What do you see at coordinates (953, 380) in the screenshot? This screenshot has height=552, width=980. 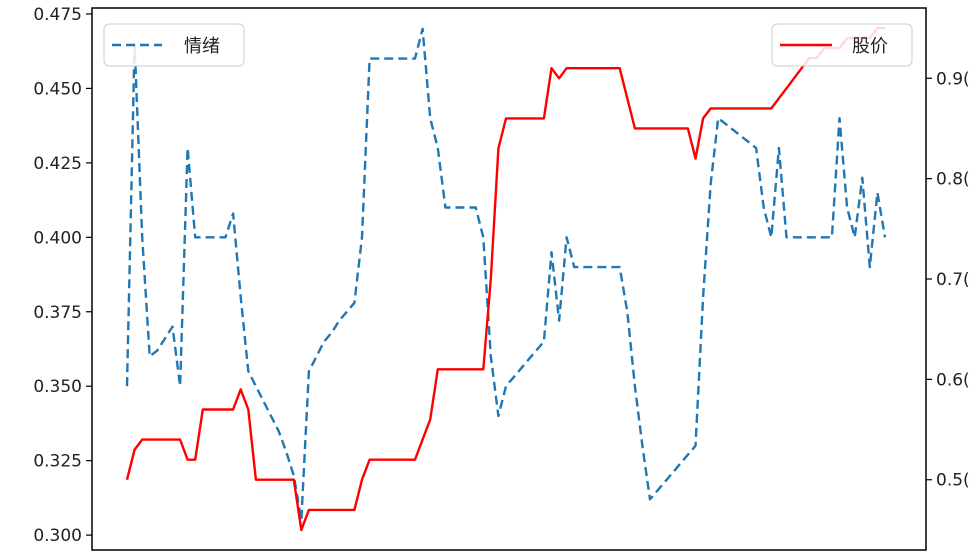 I see `right-tick-label: 0.6(` at bounding box center [953, 380].